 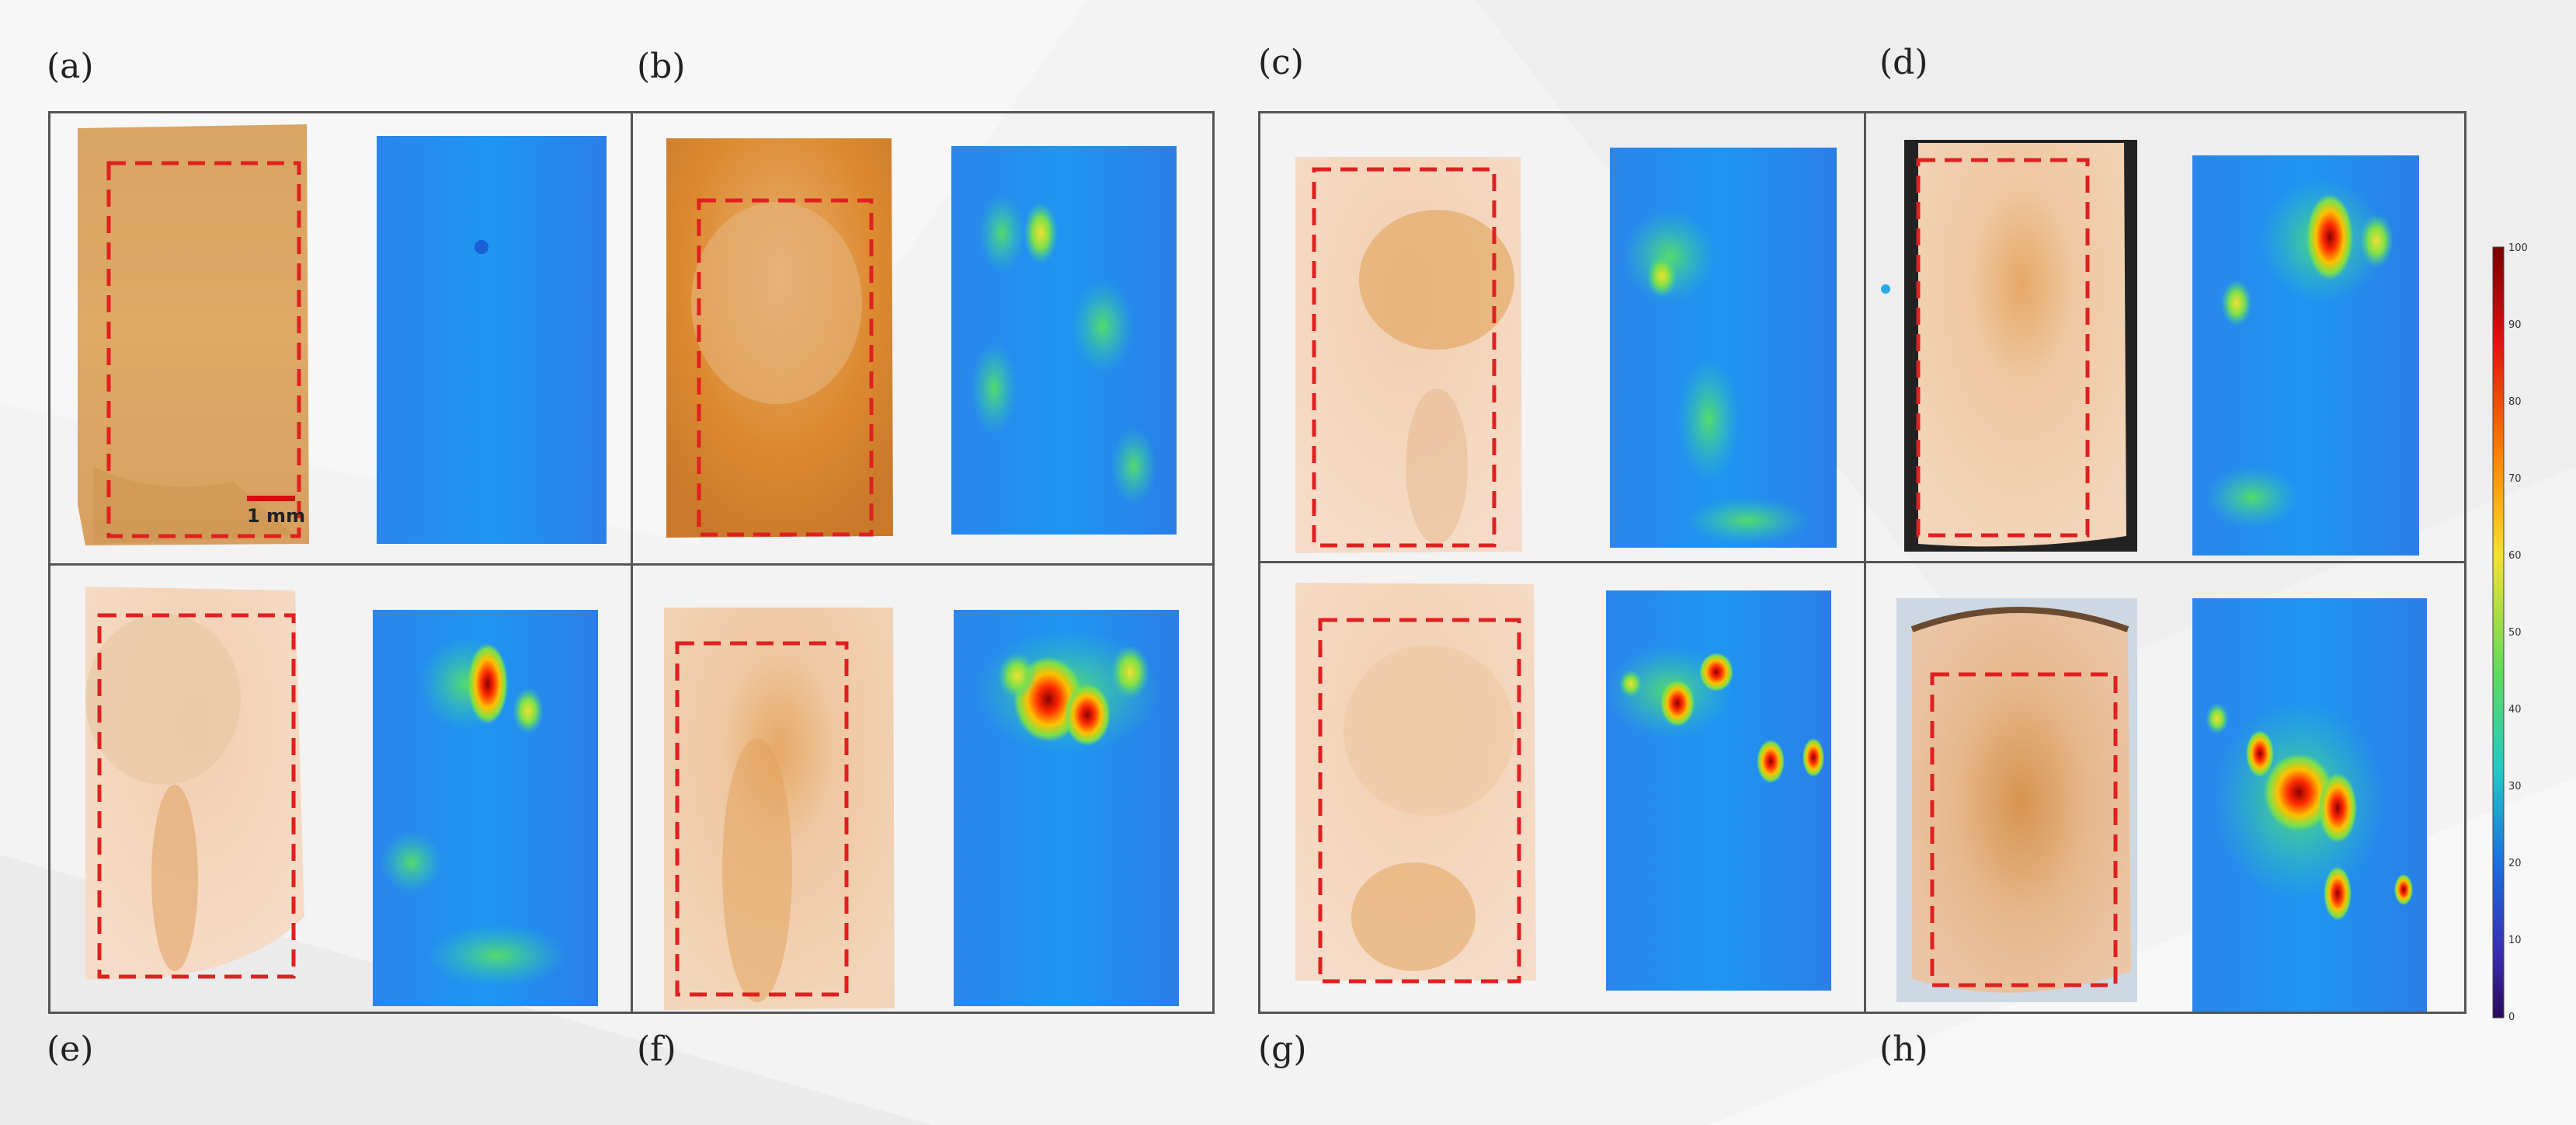 I want to click on panel-g-photo, so click(x=1415, y=783).